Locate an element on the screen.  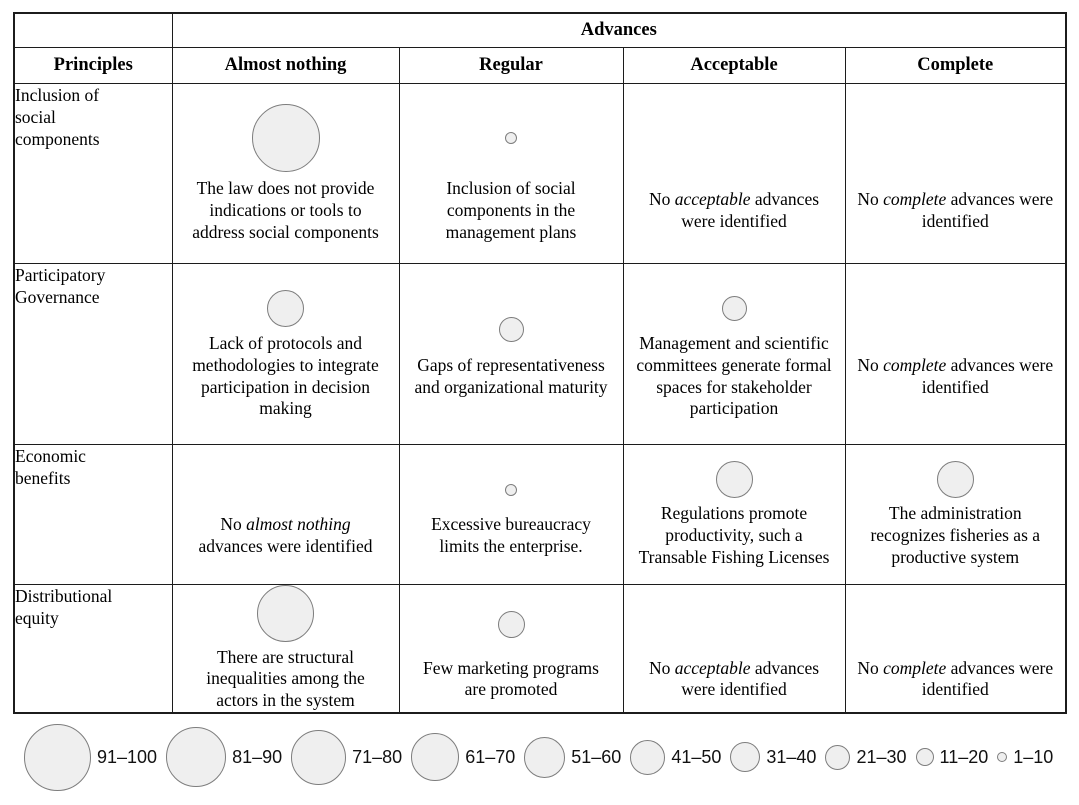
legend-item: 11–20 is located at coordinates (951, 757).